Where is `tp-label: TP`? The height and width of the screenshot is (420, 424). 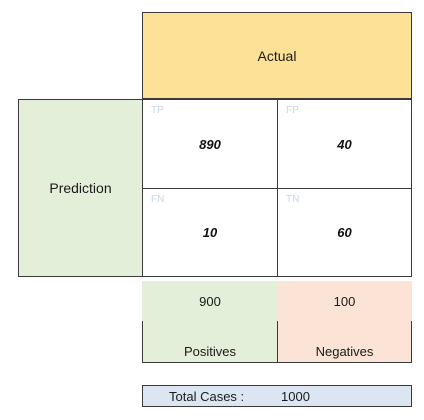 tp-label: TP is located at coordinates (157, 110).